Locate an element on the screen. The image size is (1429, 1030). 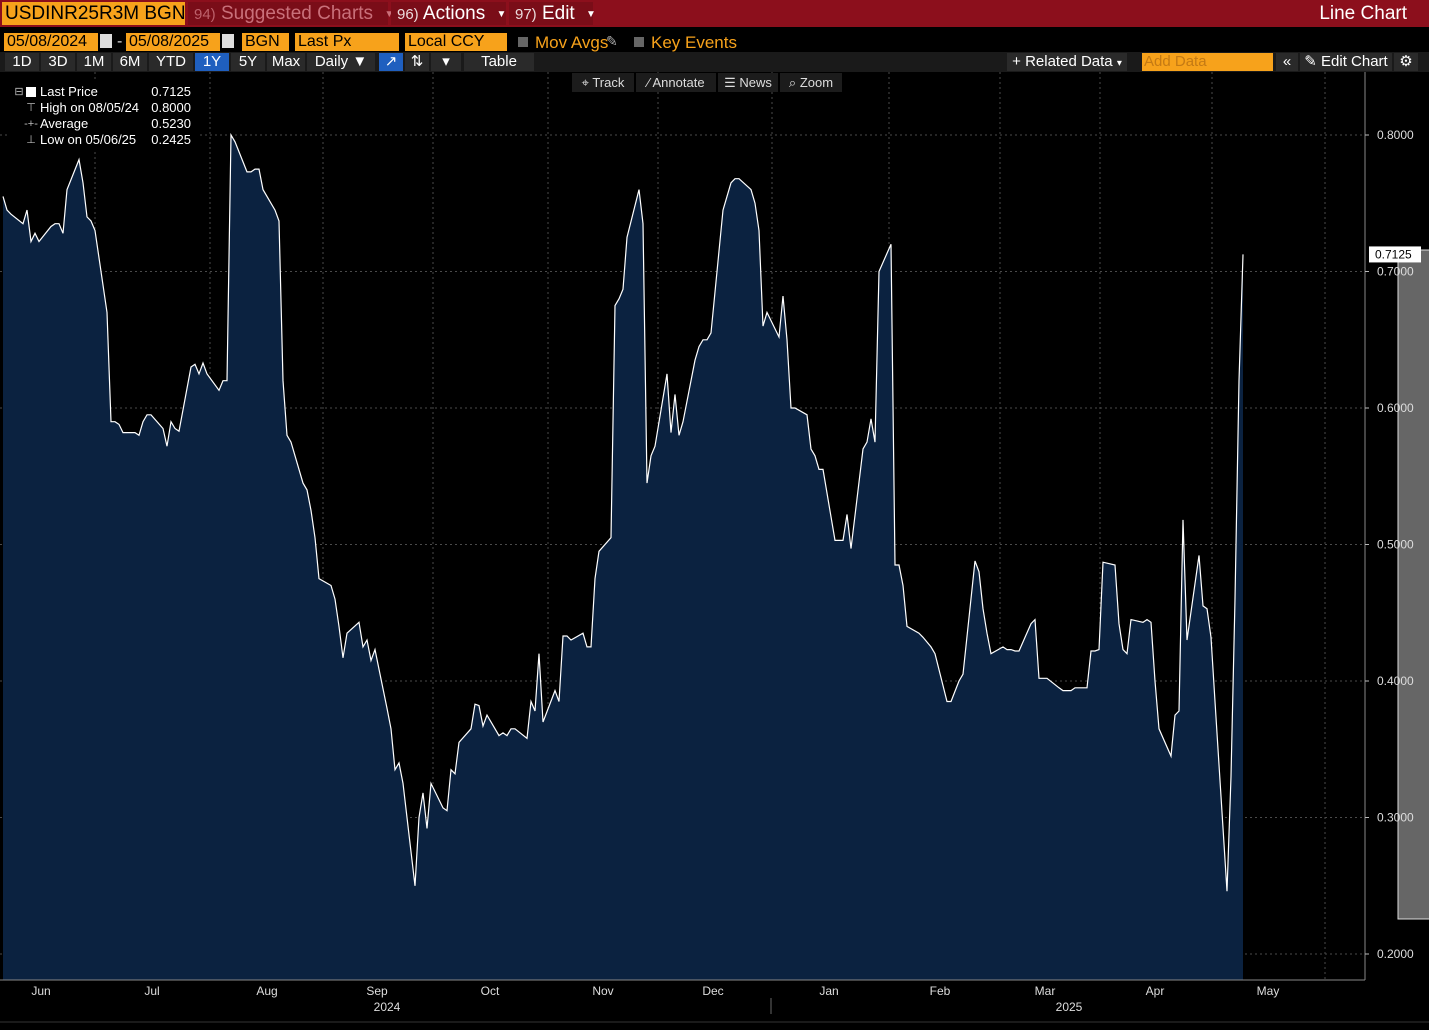
key-events-checkbox is located at coordinates (639, 42).